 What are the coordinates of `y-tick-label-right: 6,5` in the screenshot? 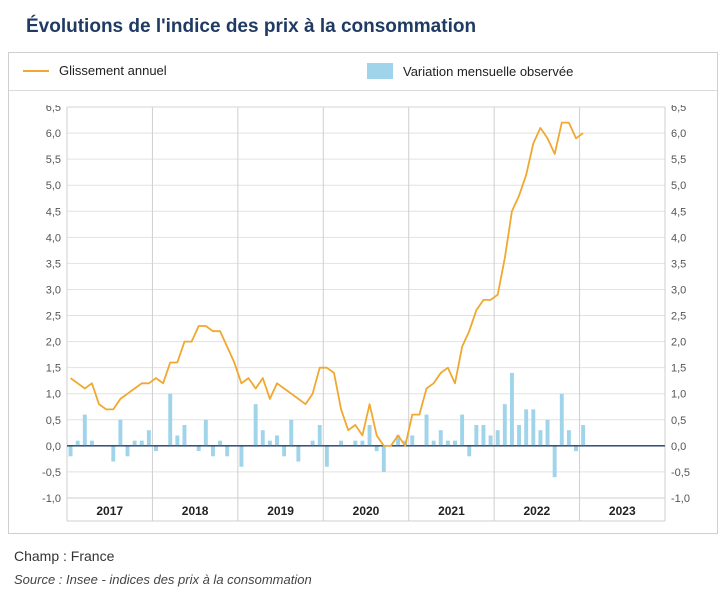 It's located at (678, 109).